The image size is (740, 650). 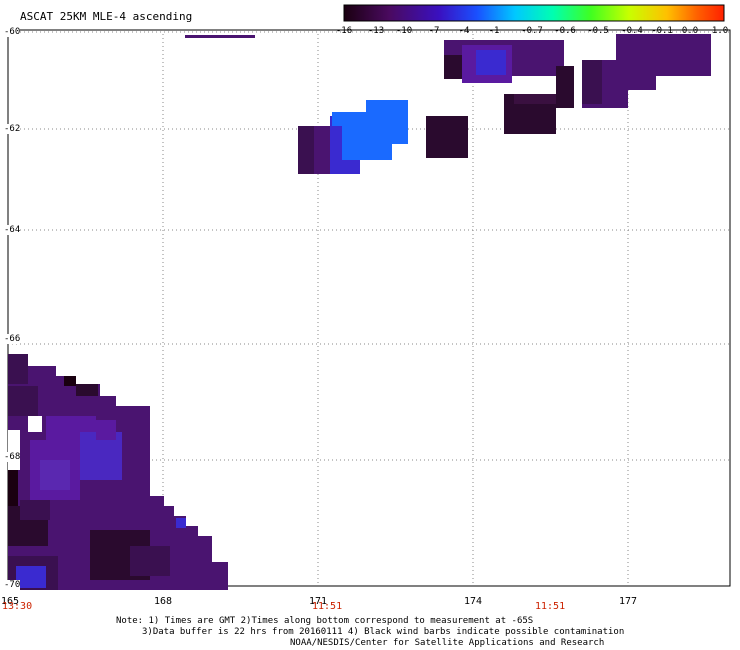 What do you see at coordinates (12, 32) in the screenshot?
I see `lat-label: -60` at bounding box center [12, 32].